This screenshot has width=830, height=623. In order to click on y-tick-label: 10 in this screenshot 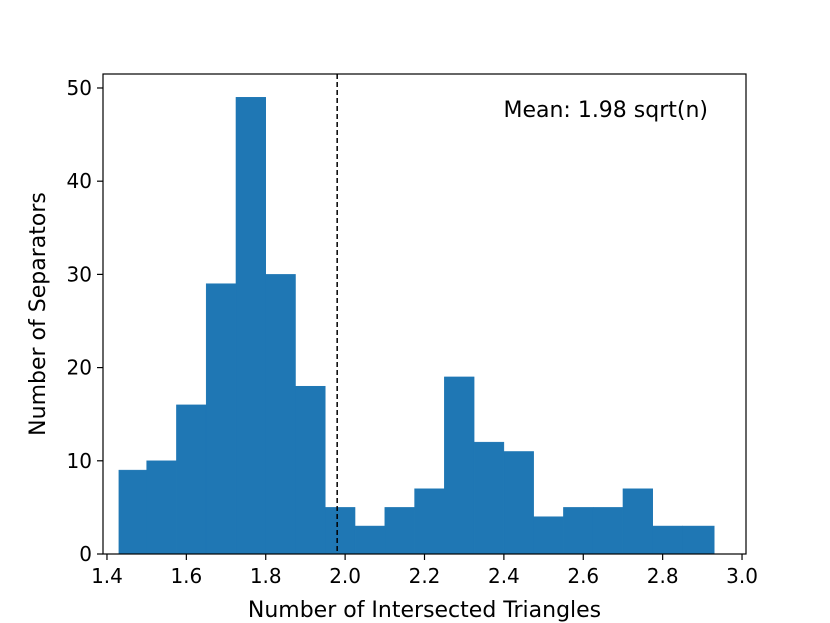, I will do `click(79, 461)`.